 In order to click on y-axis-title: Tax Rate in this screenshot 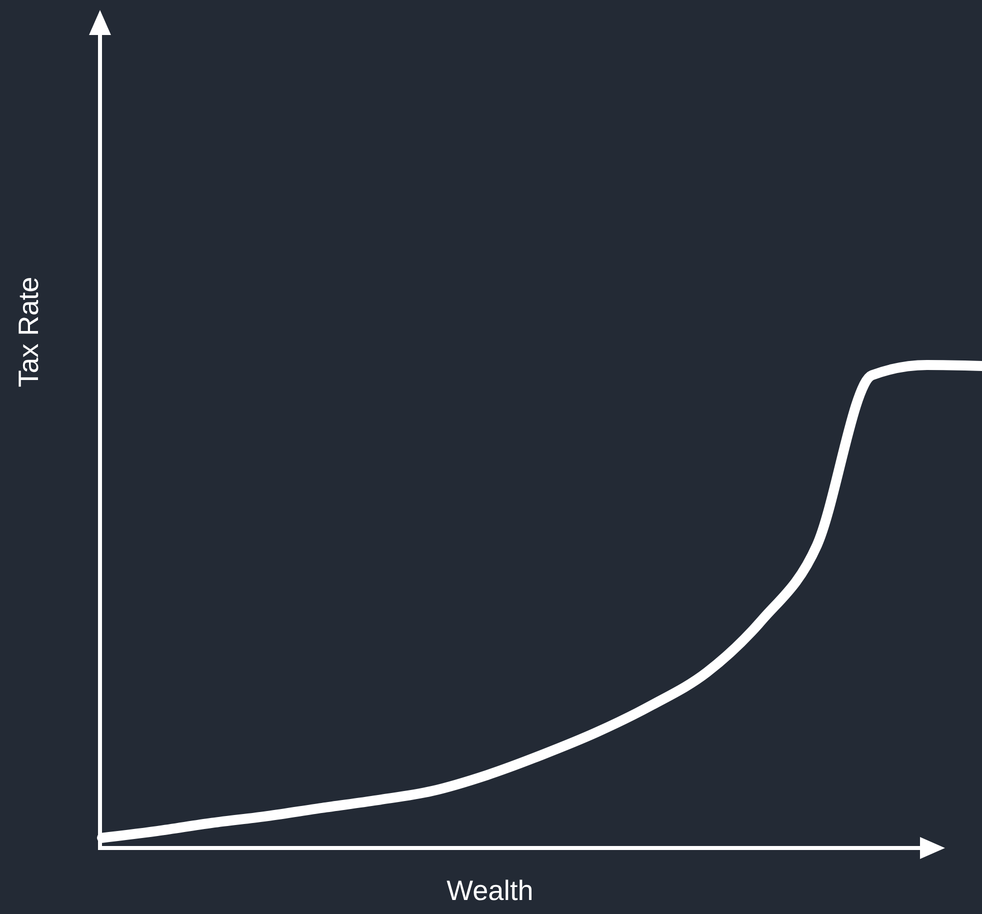, I will do `click(28, 332)`.